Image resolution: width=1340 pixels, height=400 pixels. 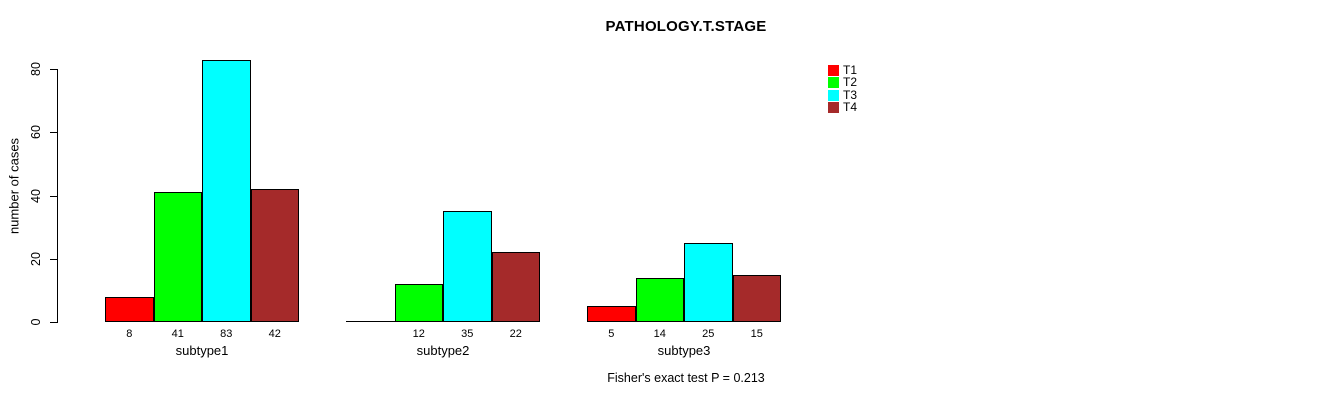 I want to click on category-label-subtype1: subtype1, so click(x=202, y=350).